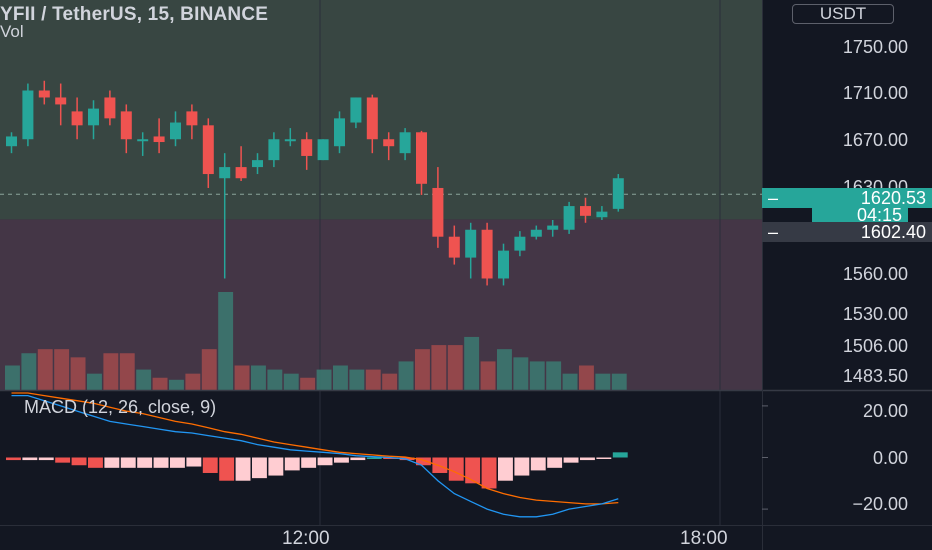 The width and height of the screenshot is (932, 550). Describe the element at coordinates (847, 198) in the screenshot. I see `last-price-badge: – 1620.53` at that location.